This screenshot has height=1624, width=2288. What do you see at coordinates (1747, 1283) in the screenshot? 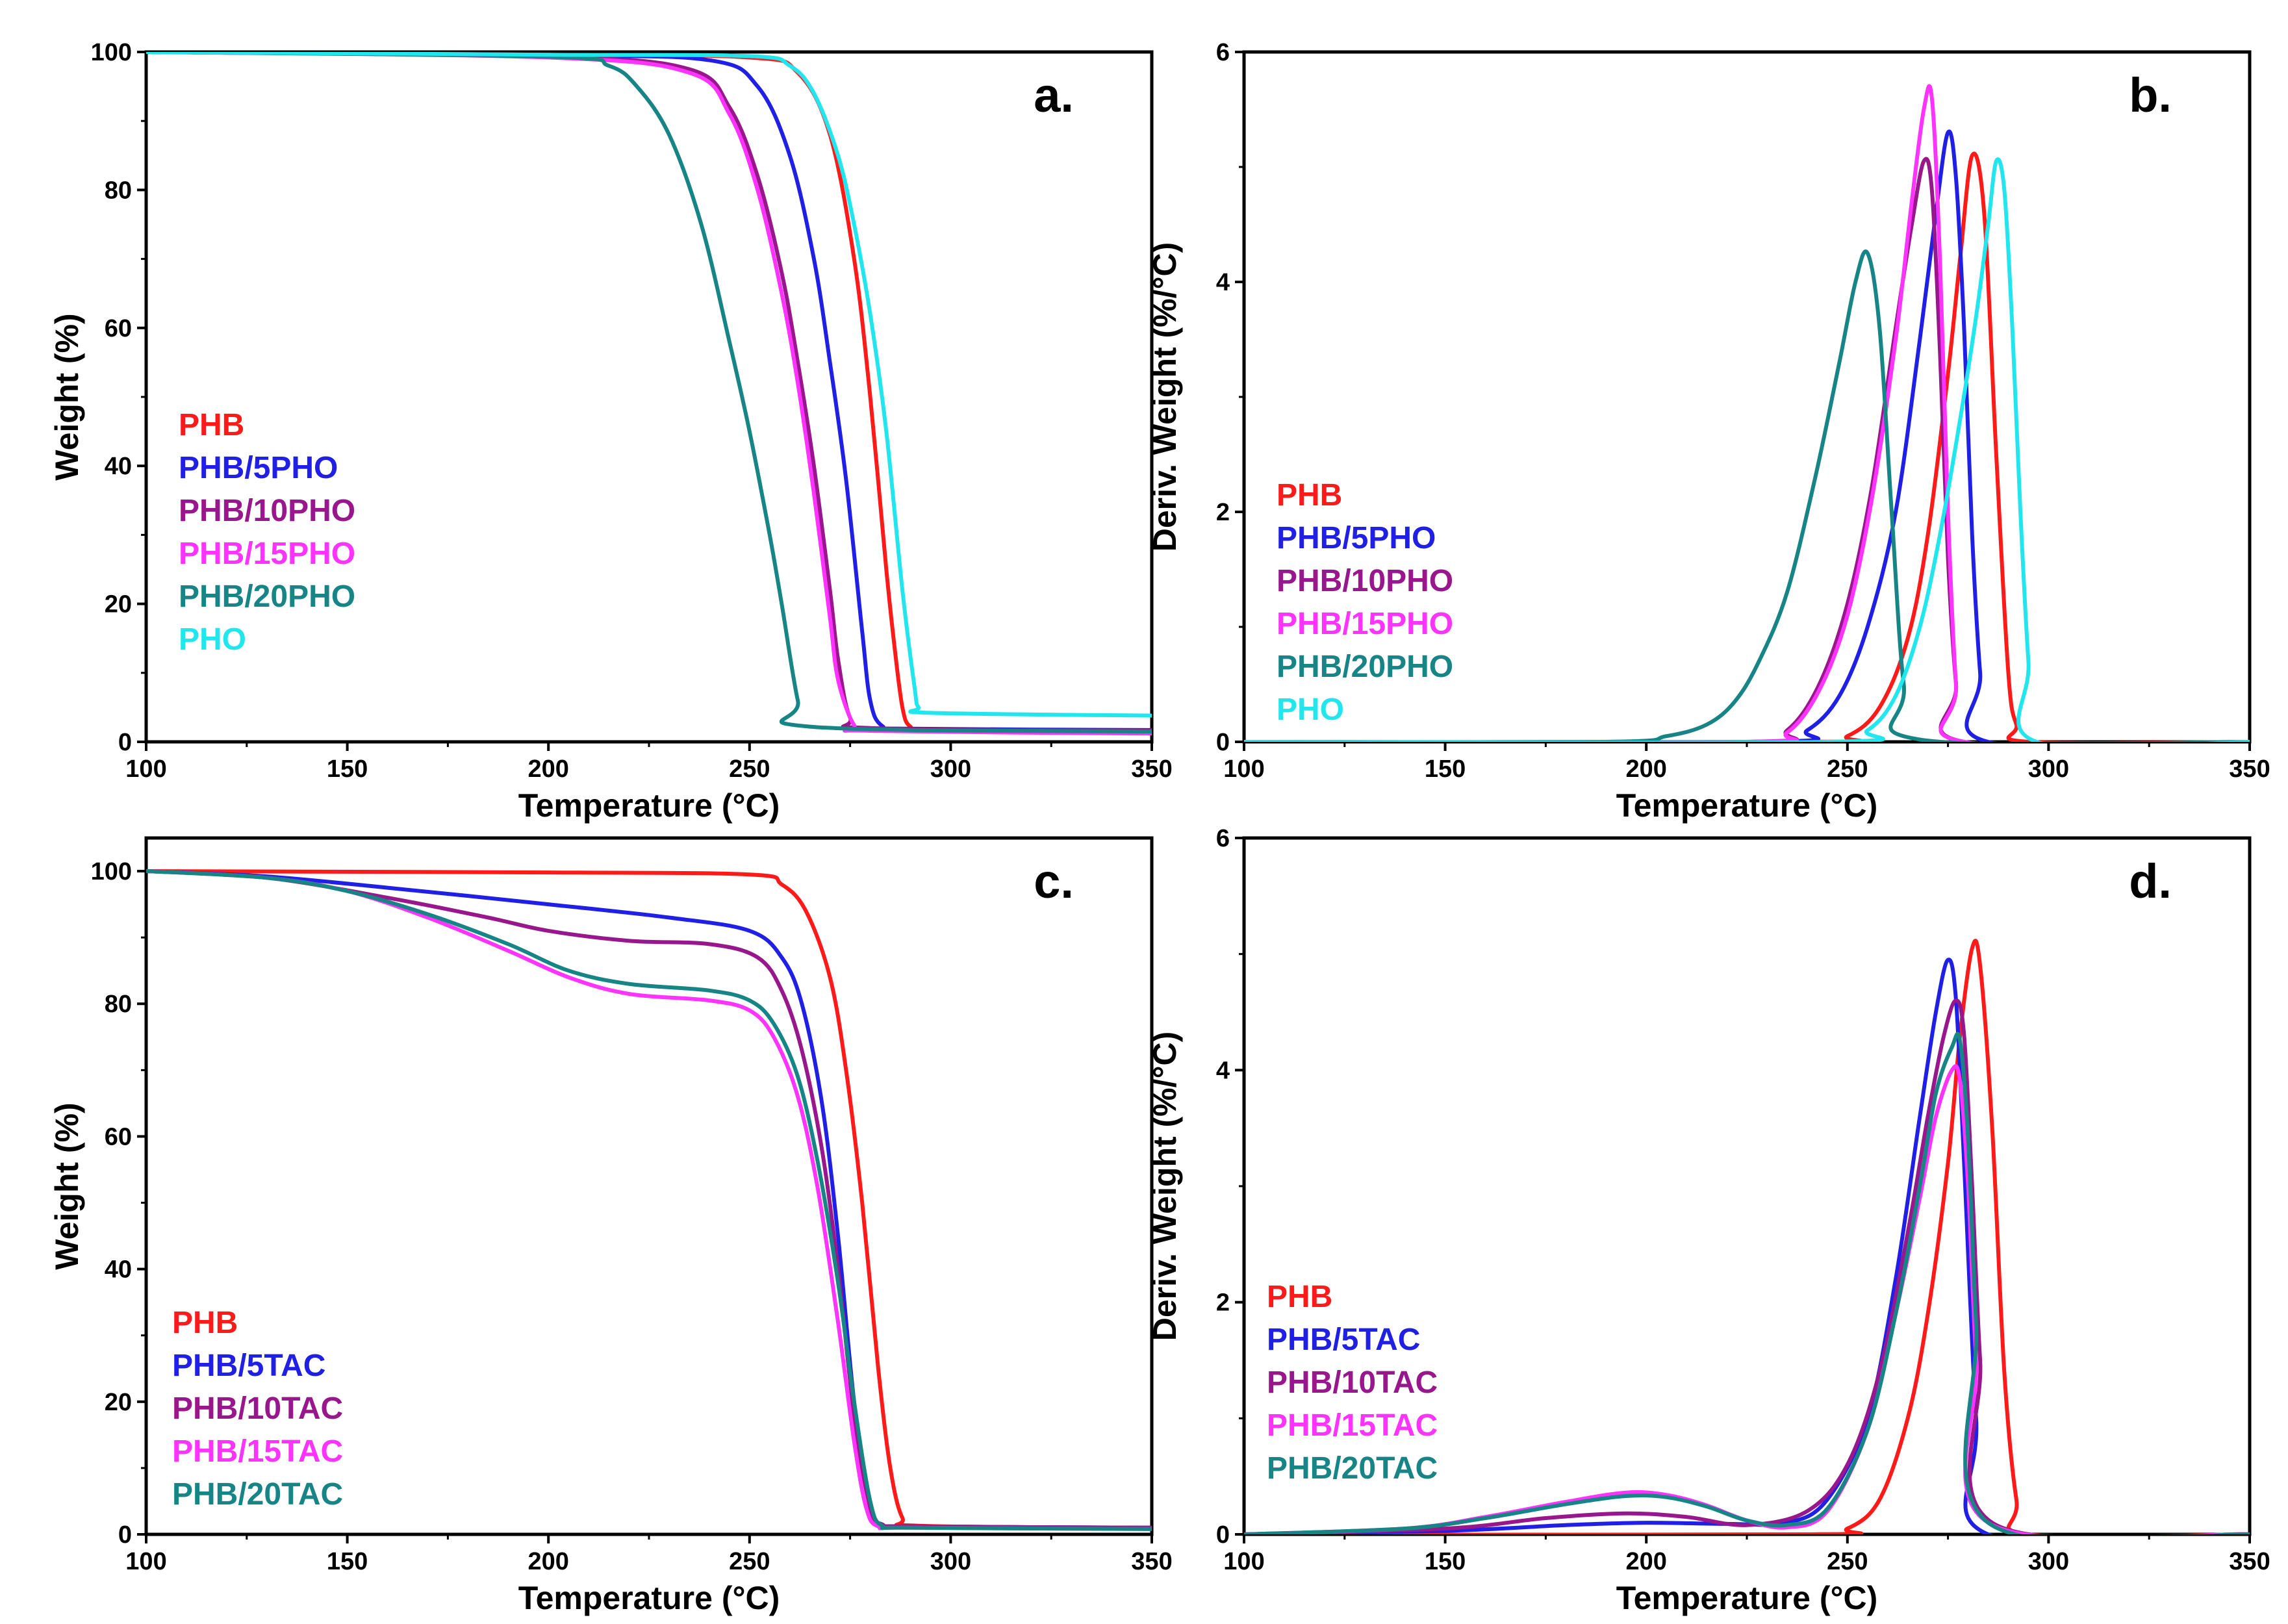
I see `series-line-phb-20tac` at bounding box center [1747, 1283].